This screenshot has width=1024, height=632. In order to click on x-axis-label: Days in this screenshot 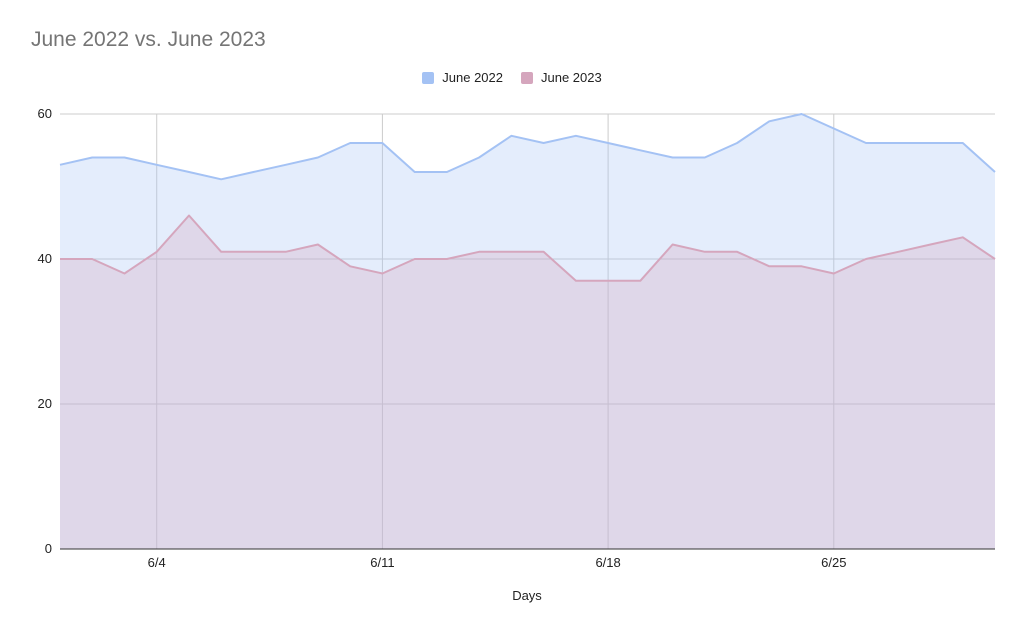, I will do `click(527, 595)`.